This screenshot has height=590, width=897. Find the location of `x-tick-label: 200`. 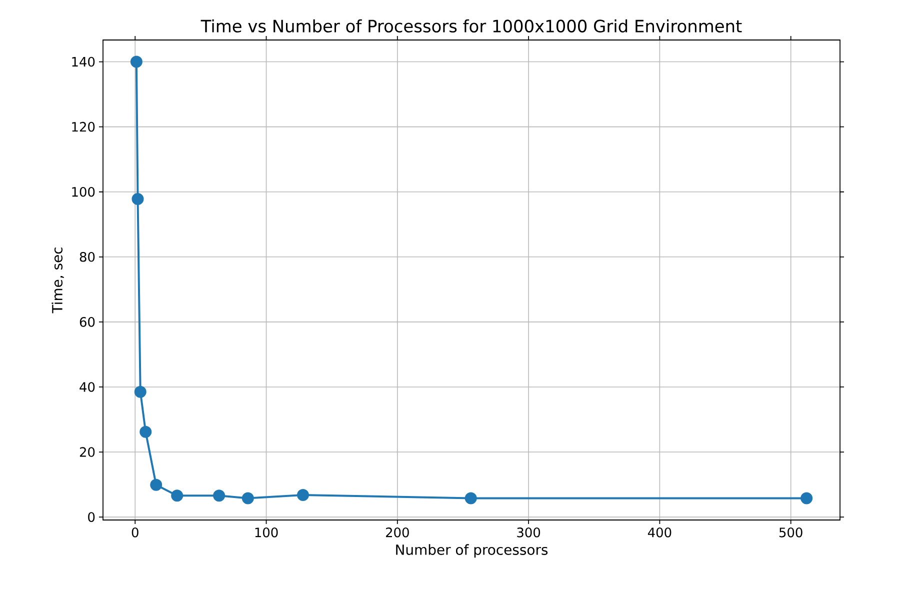

x-tick-label: 200 is located at coordinates (397, 533).